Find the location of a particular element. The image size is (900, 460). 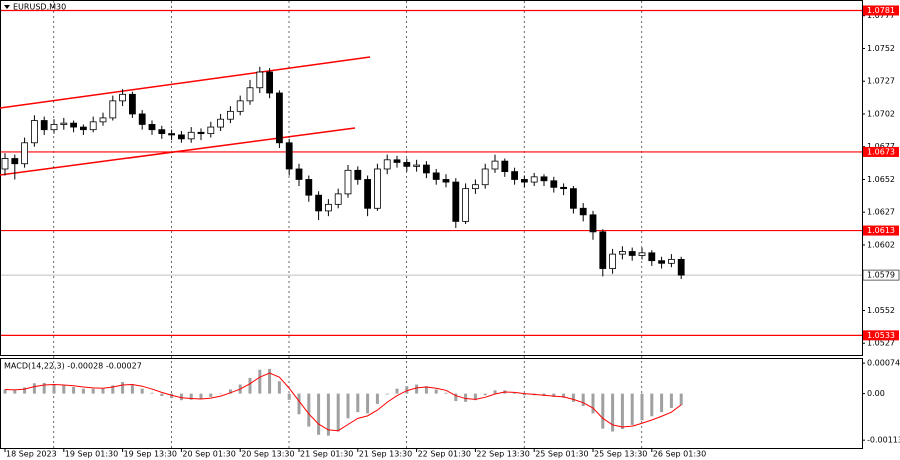

level-label: 1.0533 is located at coordinates (881, 335).